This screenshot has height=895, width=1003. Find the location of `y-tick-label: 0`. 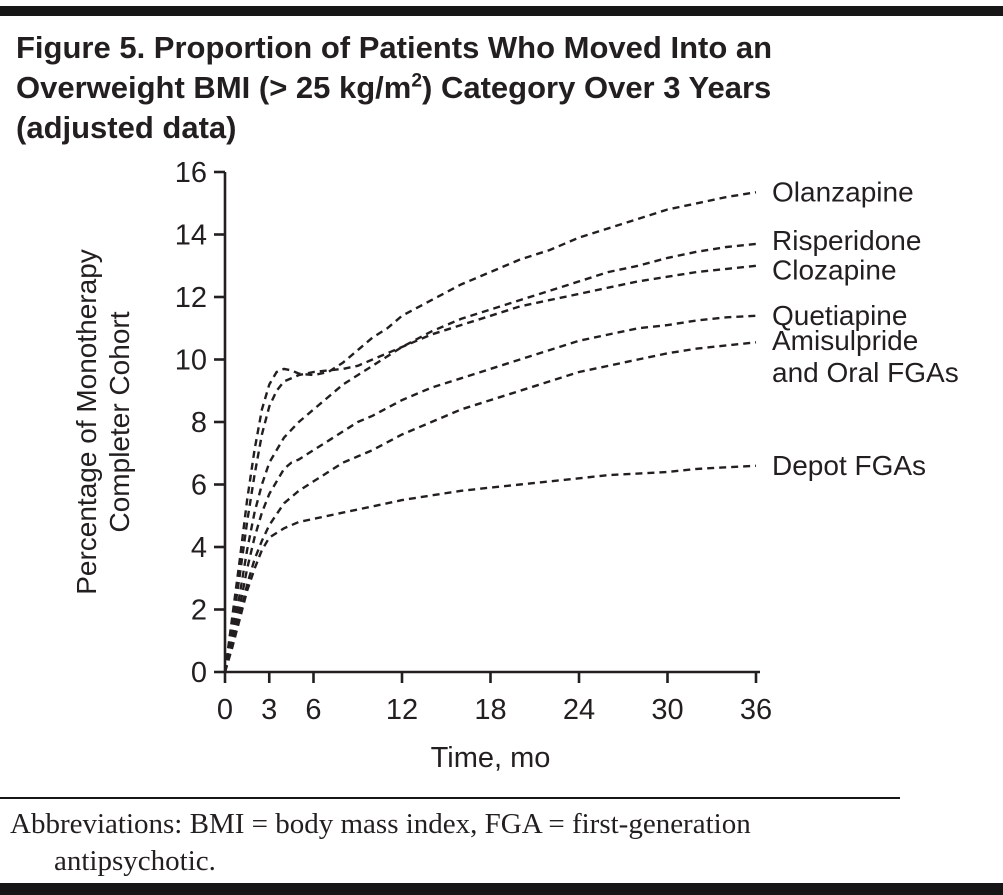

y-tick-label: 0 is located at coordinates (199, 673).